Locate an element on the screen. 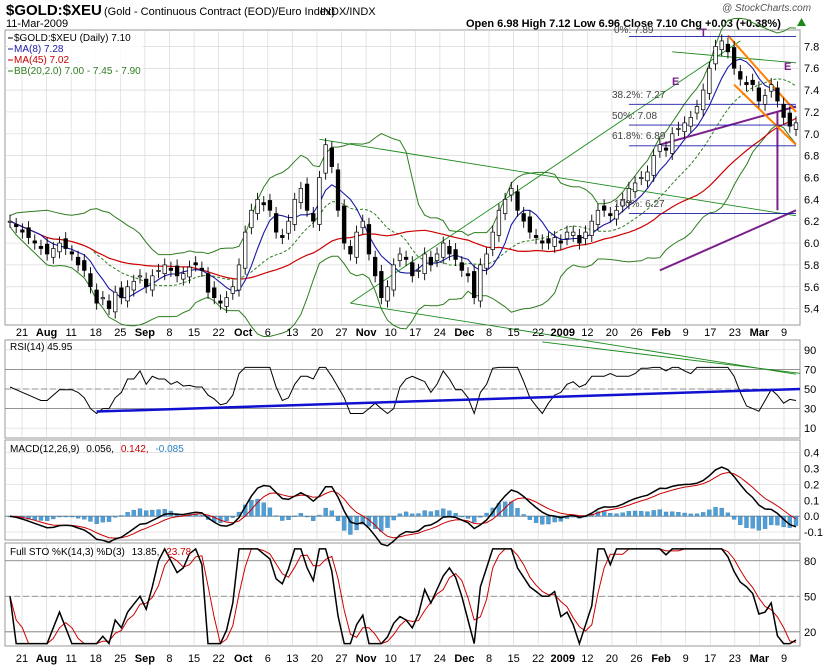 The width and height of the screenshot is (825, 665). y-tick-label: 70 is located at coordinates (810, 370).